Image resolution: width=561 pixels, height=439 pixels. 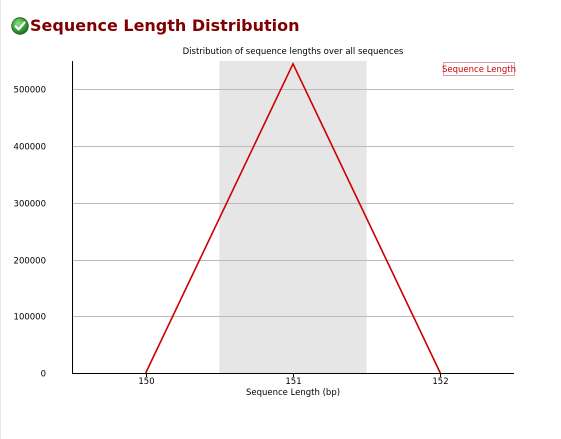 I want to click on y-tick-label: 0, so click(x=43, y=375).